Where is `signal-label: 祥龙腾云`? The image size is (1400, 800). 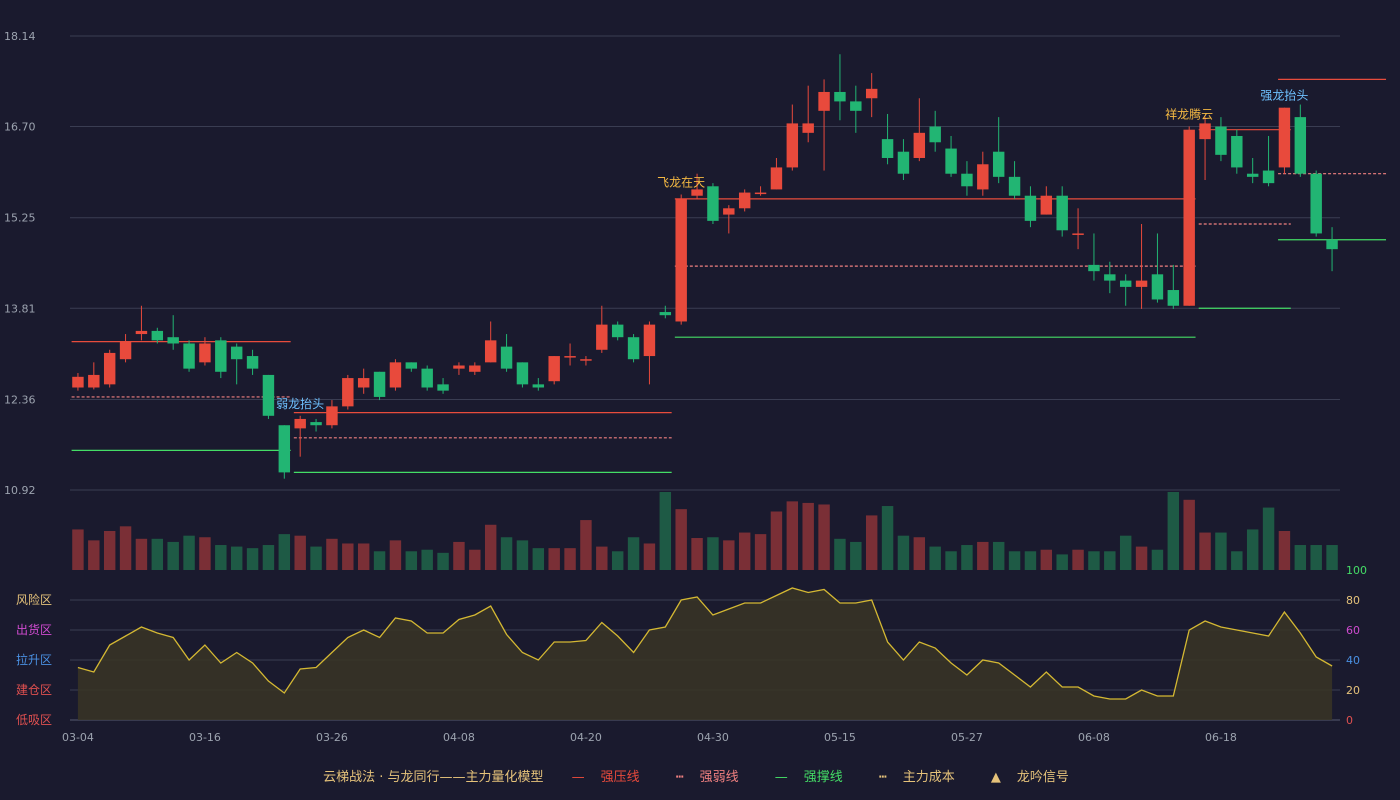 signal-label: 祥龙腾云 is located at coordinates (1189, 114).